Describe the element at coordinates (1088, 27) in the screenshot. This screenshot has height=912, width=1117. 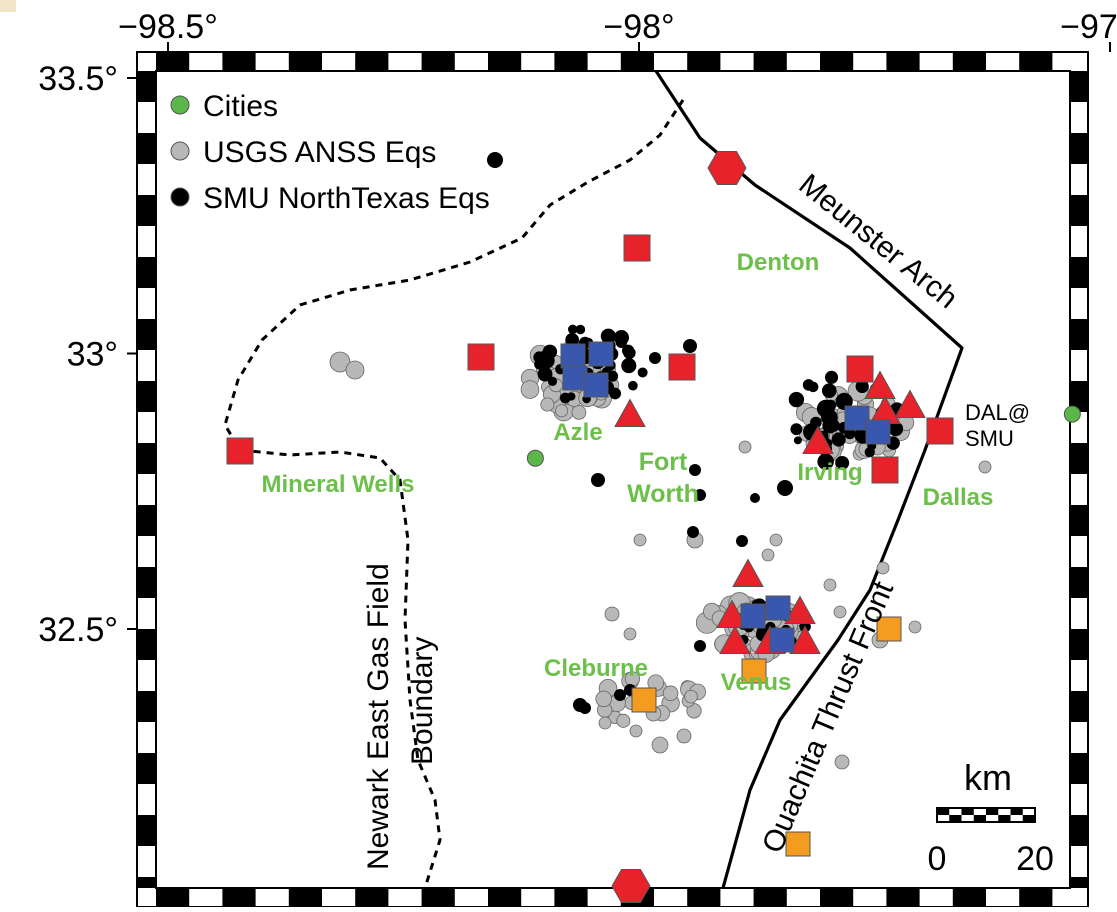
I see `lon-tick-label: −97.5°` at that location.